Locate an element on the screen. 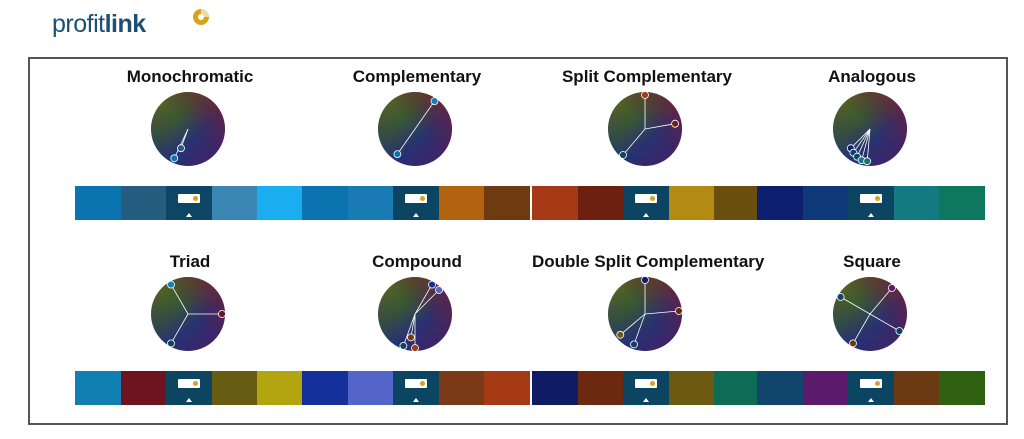 The image size is (1024, 439). scheme-3: Split Complementary is located at coordinates (647, 152).